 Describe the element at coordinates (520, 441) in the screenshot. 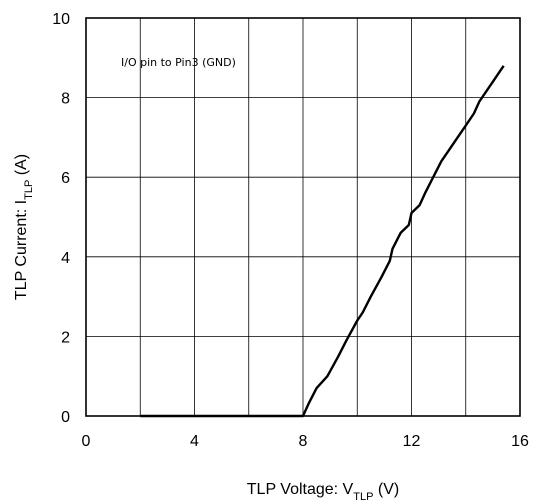

I see `x-tick-label: 16` at that location.